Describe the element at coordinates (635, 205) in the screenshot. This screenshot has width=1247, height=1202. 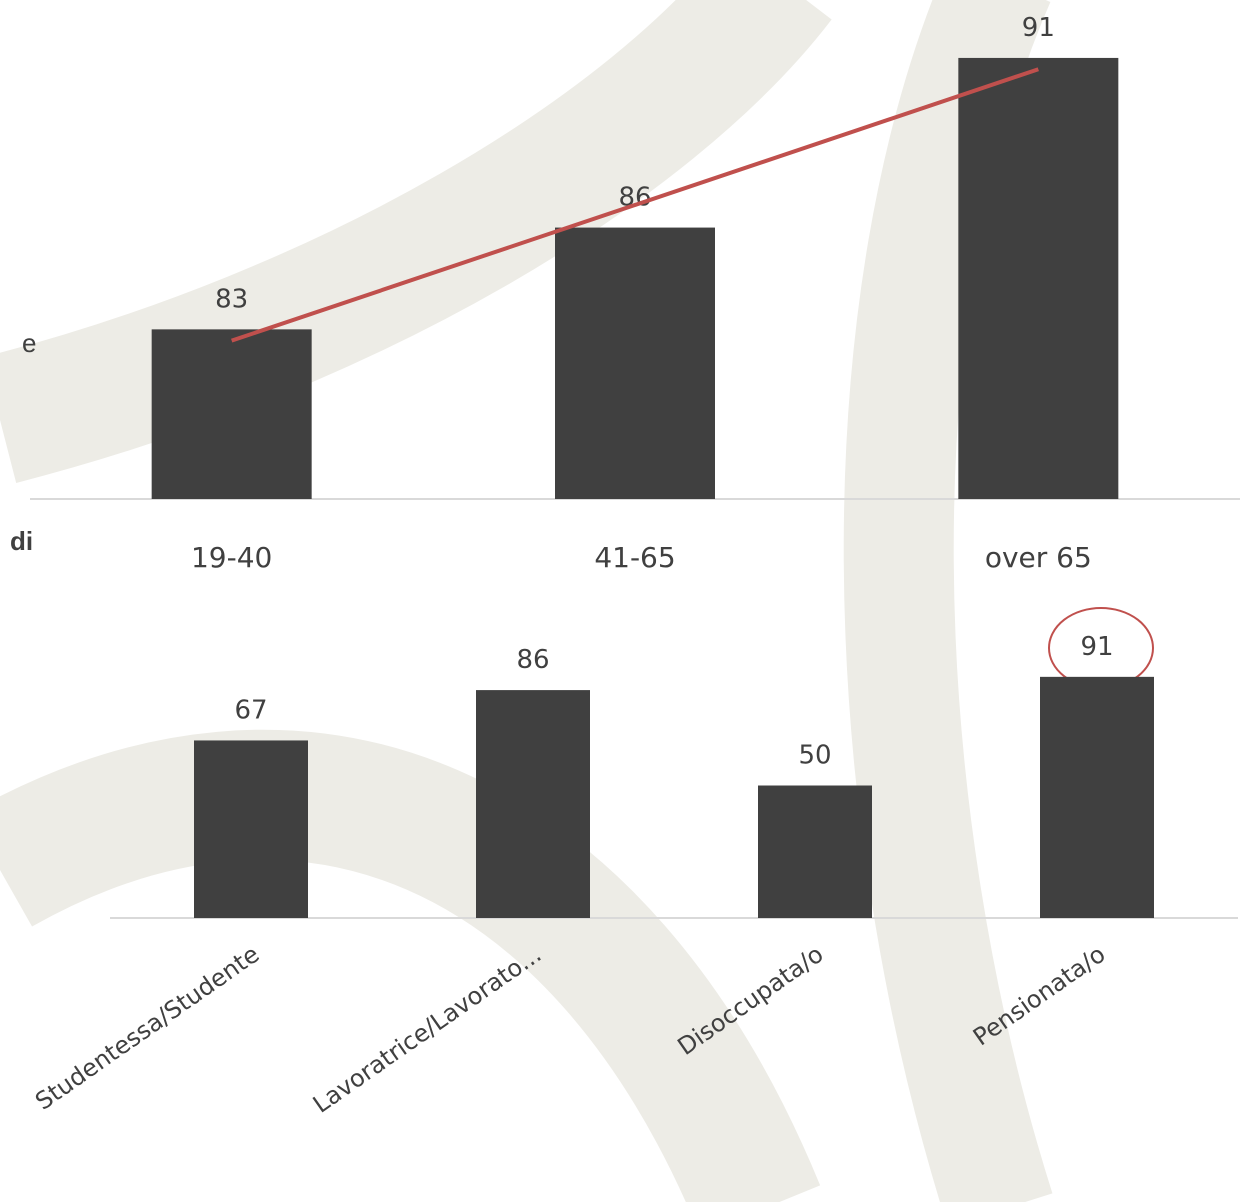
I see `trendline` at that location.